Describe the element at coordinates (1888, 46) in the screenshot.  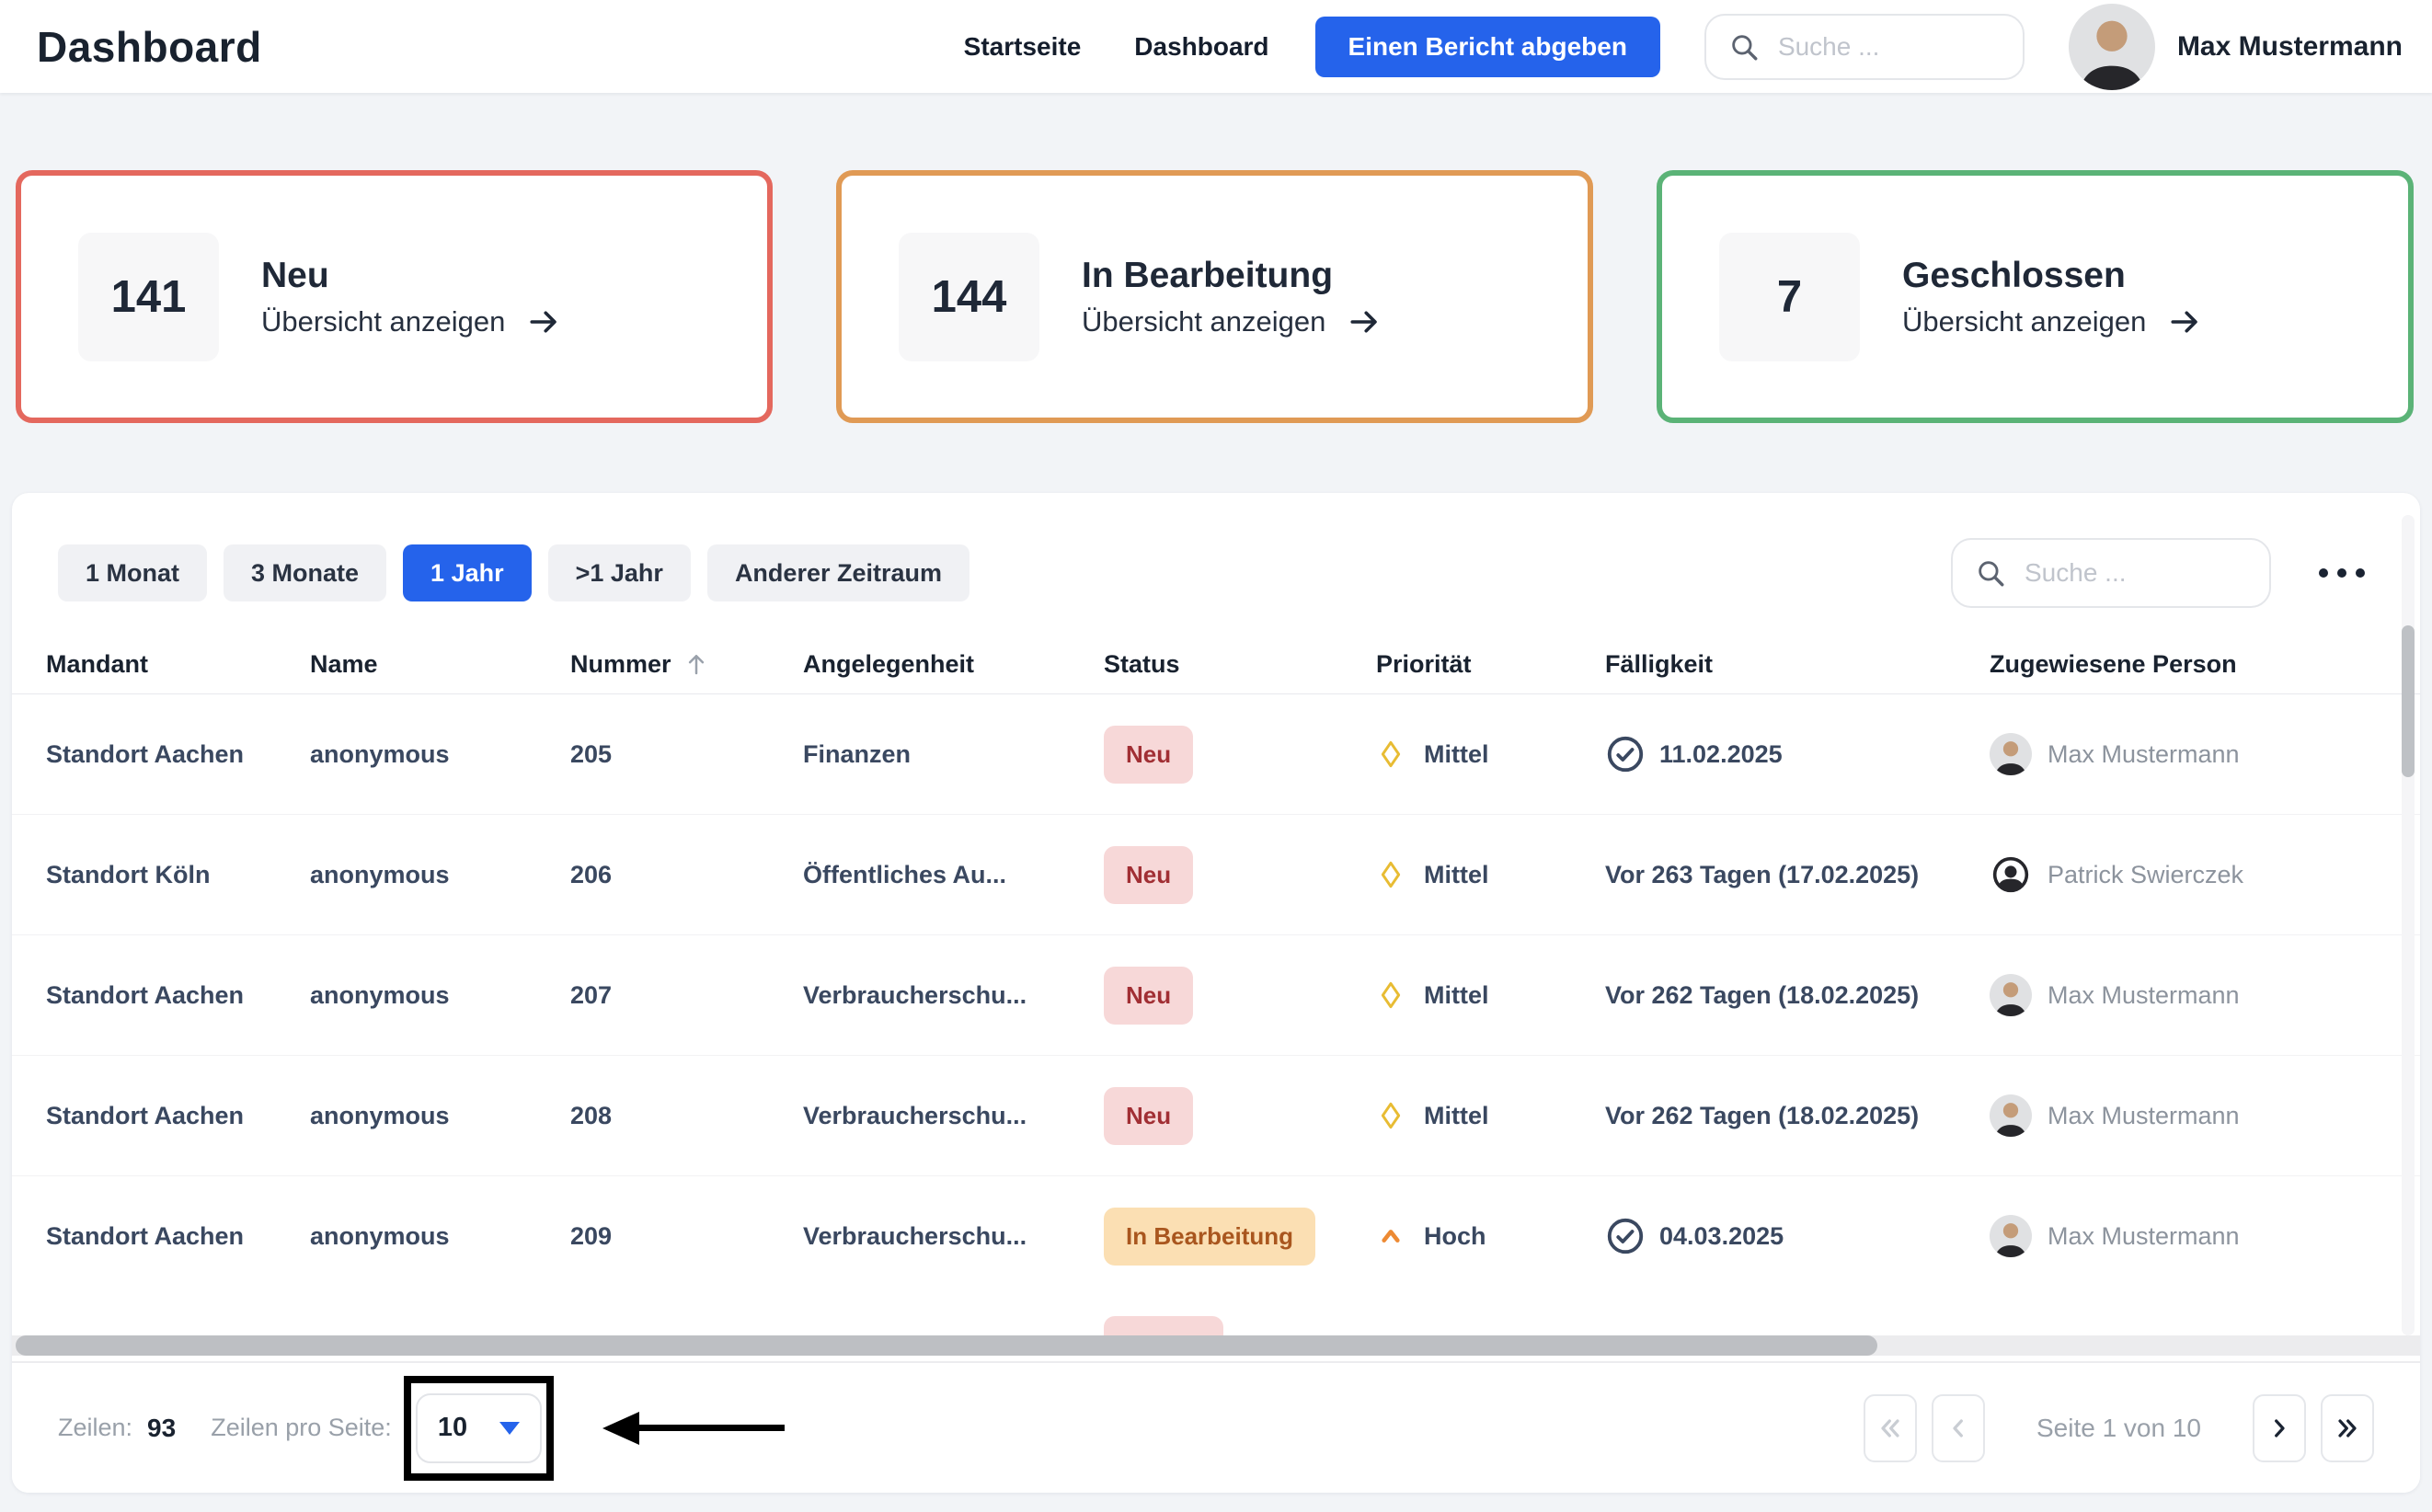
I see `header-search-input` at that location.